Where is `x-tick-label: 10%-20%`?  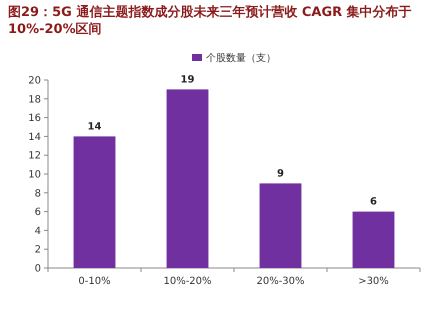
x-tick-label: 10%-20% is located at coordinates (187, 281).